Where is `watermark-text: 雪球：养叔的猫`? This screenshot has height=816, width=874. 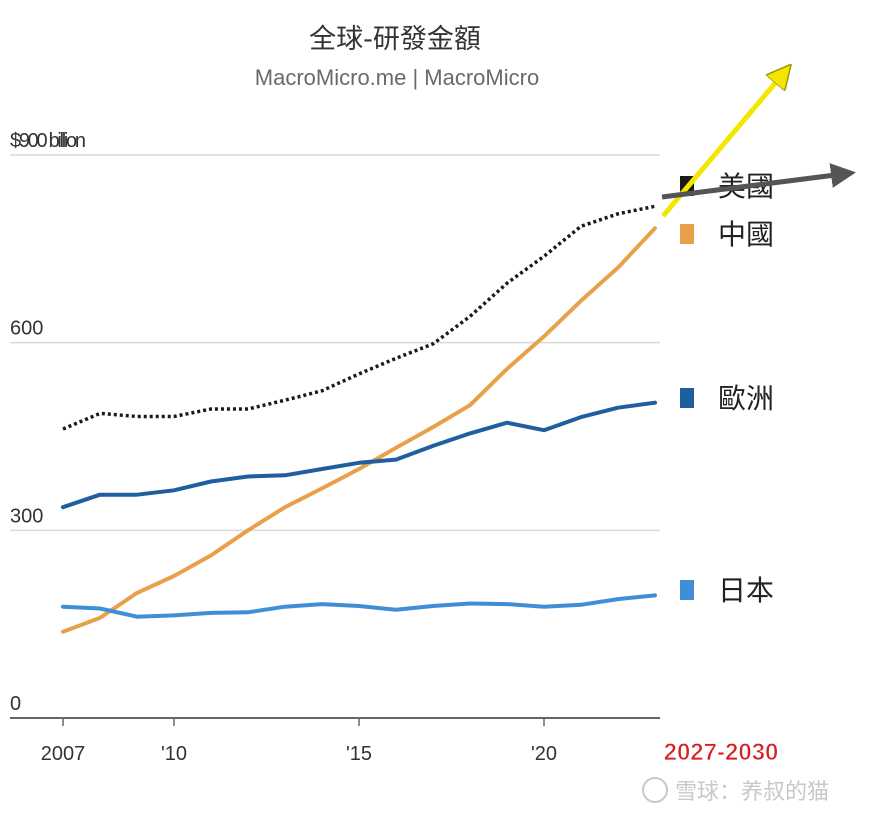 watermark-text: 雪球：养叔的猫 is located at coordinates (752, 792).